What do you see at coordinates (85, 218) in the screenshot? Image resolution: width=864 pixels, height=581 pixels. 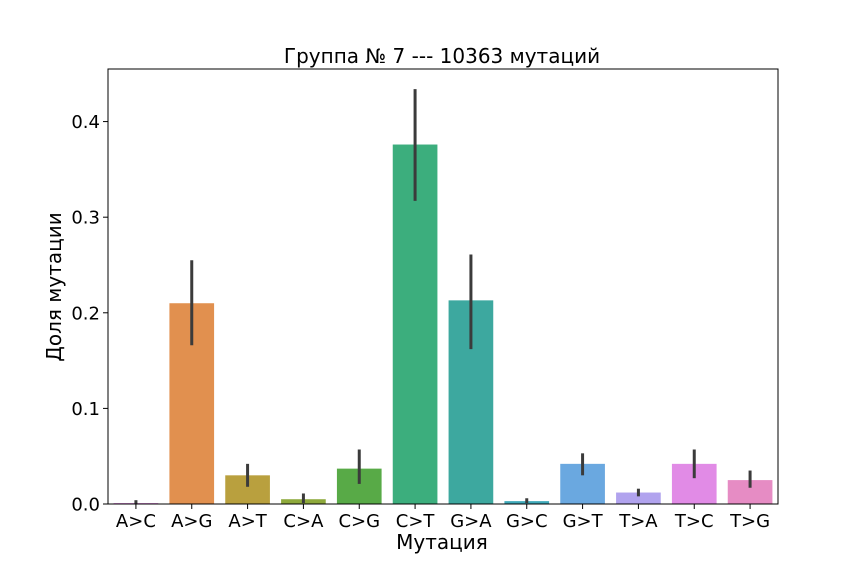 I see `y-tick-label: 0.3` at bounding box center [85, 218].